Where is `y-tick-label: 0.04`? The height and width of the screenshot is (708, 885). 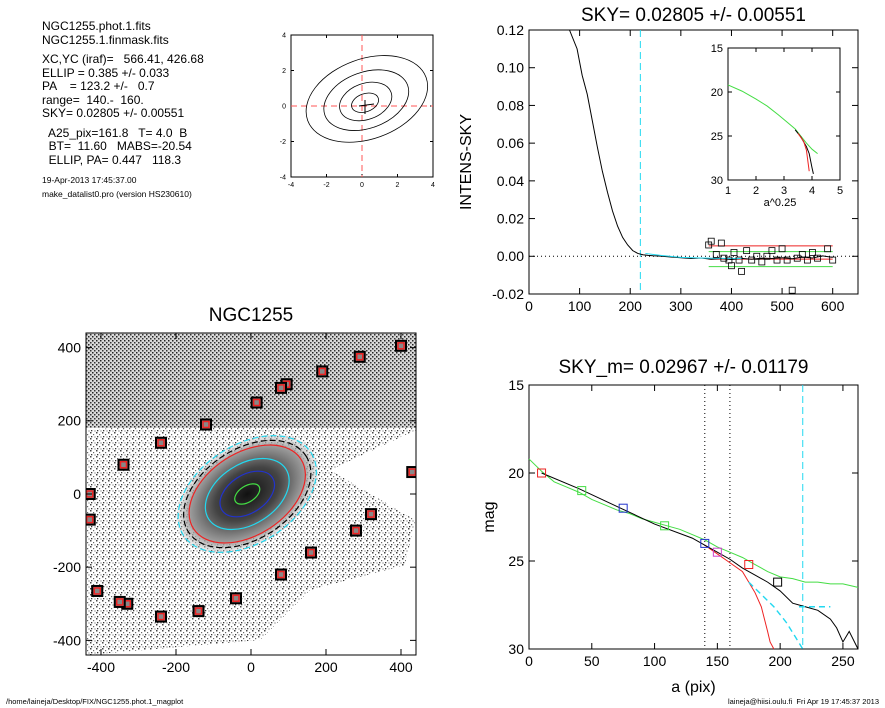
y-tick-label: 0.04 is located at coordinates (510, 181).